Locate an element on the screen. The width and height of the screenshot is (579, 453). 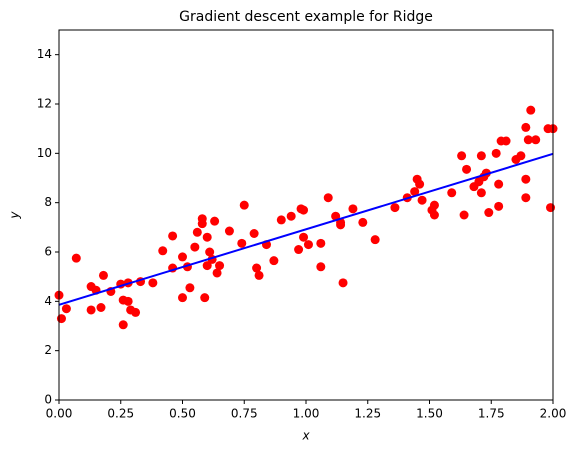
y-tick-label: 8 is located at coordinates (48, 202).